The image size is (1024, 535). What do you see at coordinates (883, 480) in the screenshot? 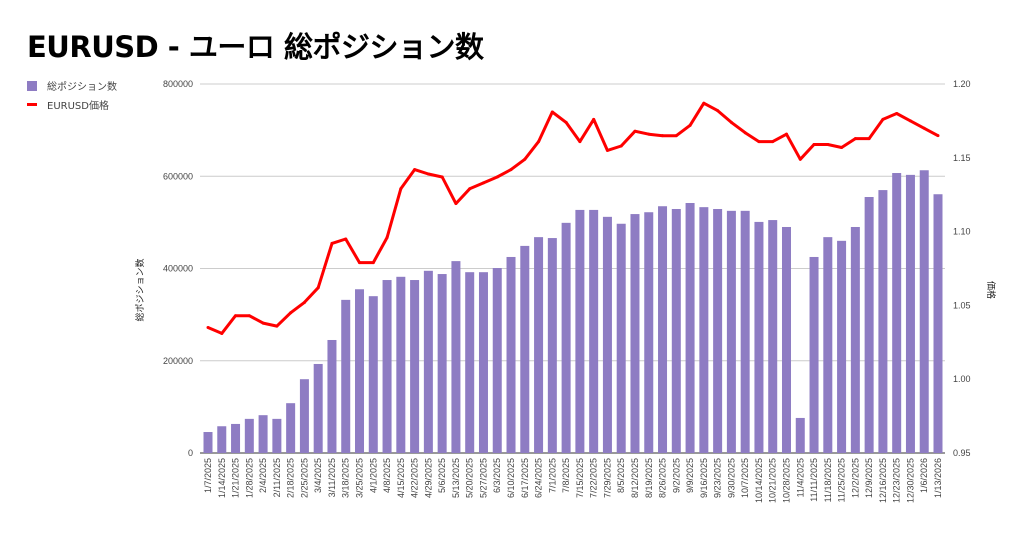
I see `x-tick-label: 12/16/2025` at bounding box center [883, 480].